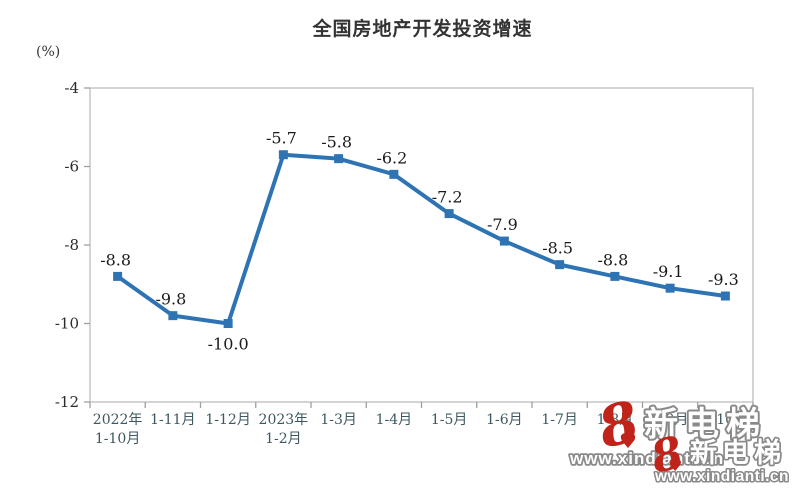 The image size is (800, 497). I want to click on x-axis-tick-label: 1-11月, so click(172, 420).